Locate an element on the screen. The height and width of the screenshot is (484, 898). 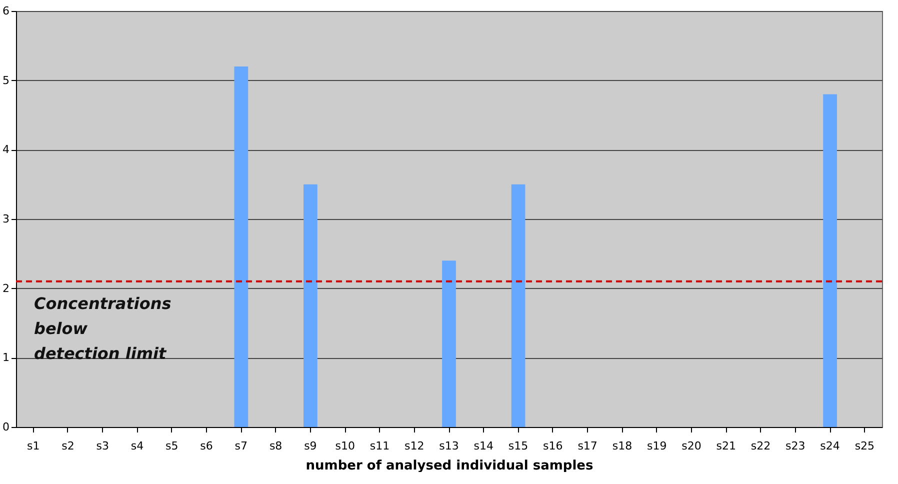
x-tick-label: s23 is located at coordinates (796, 446).